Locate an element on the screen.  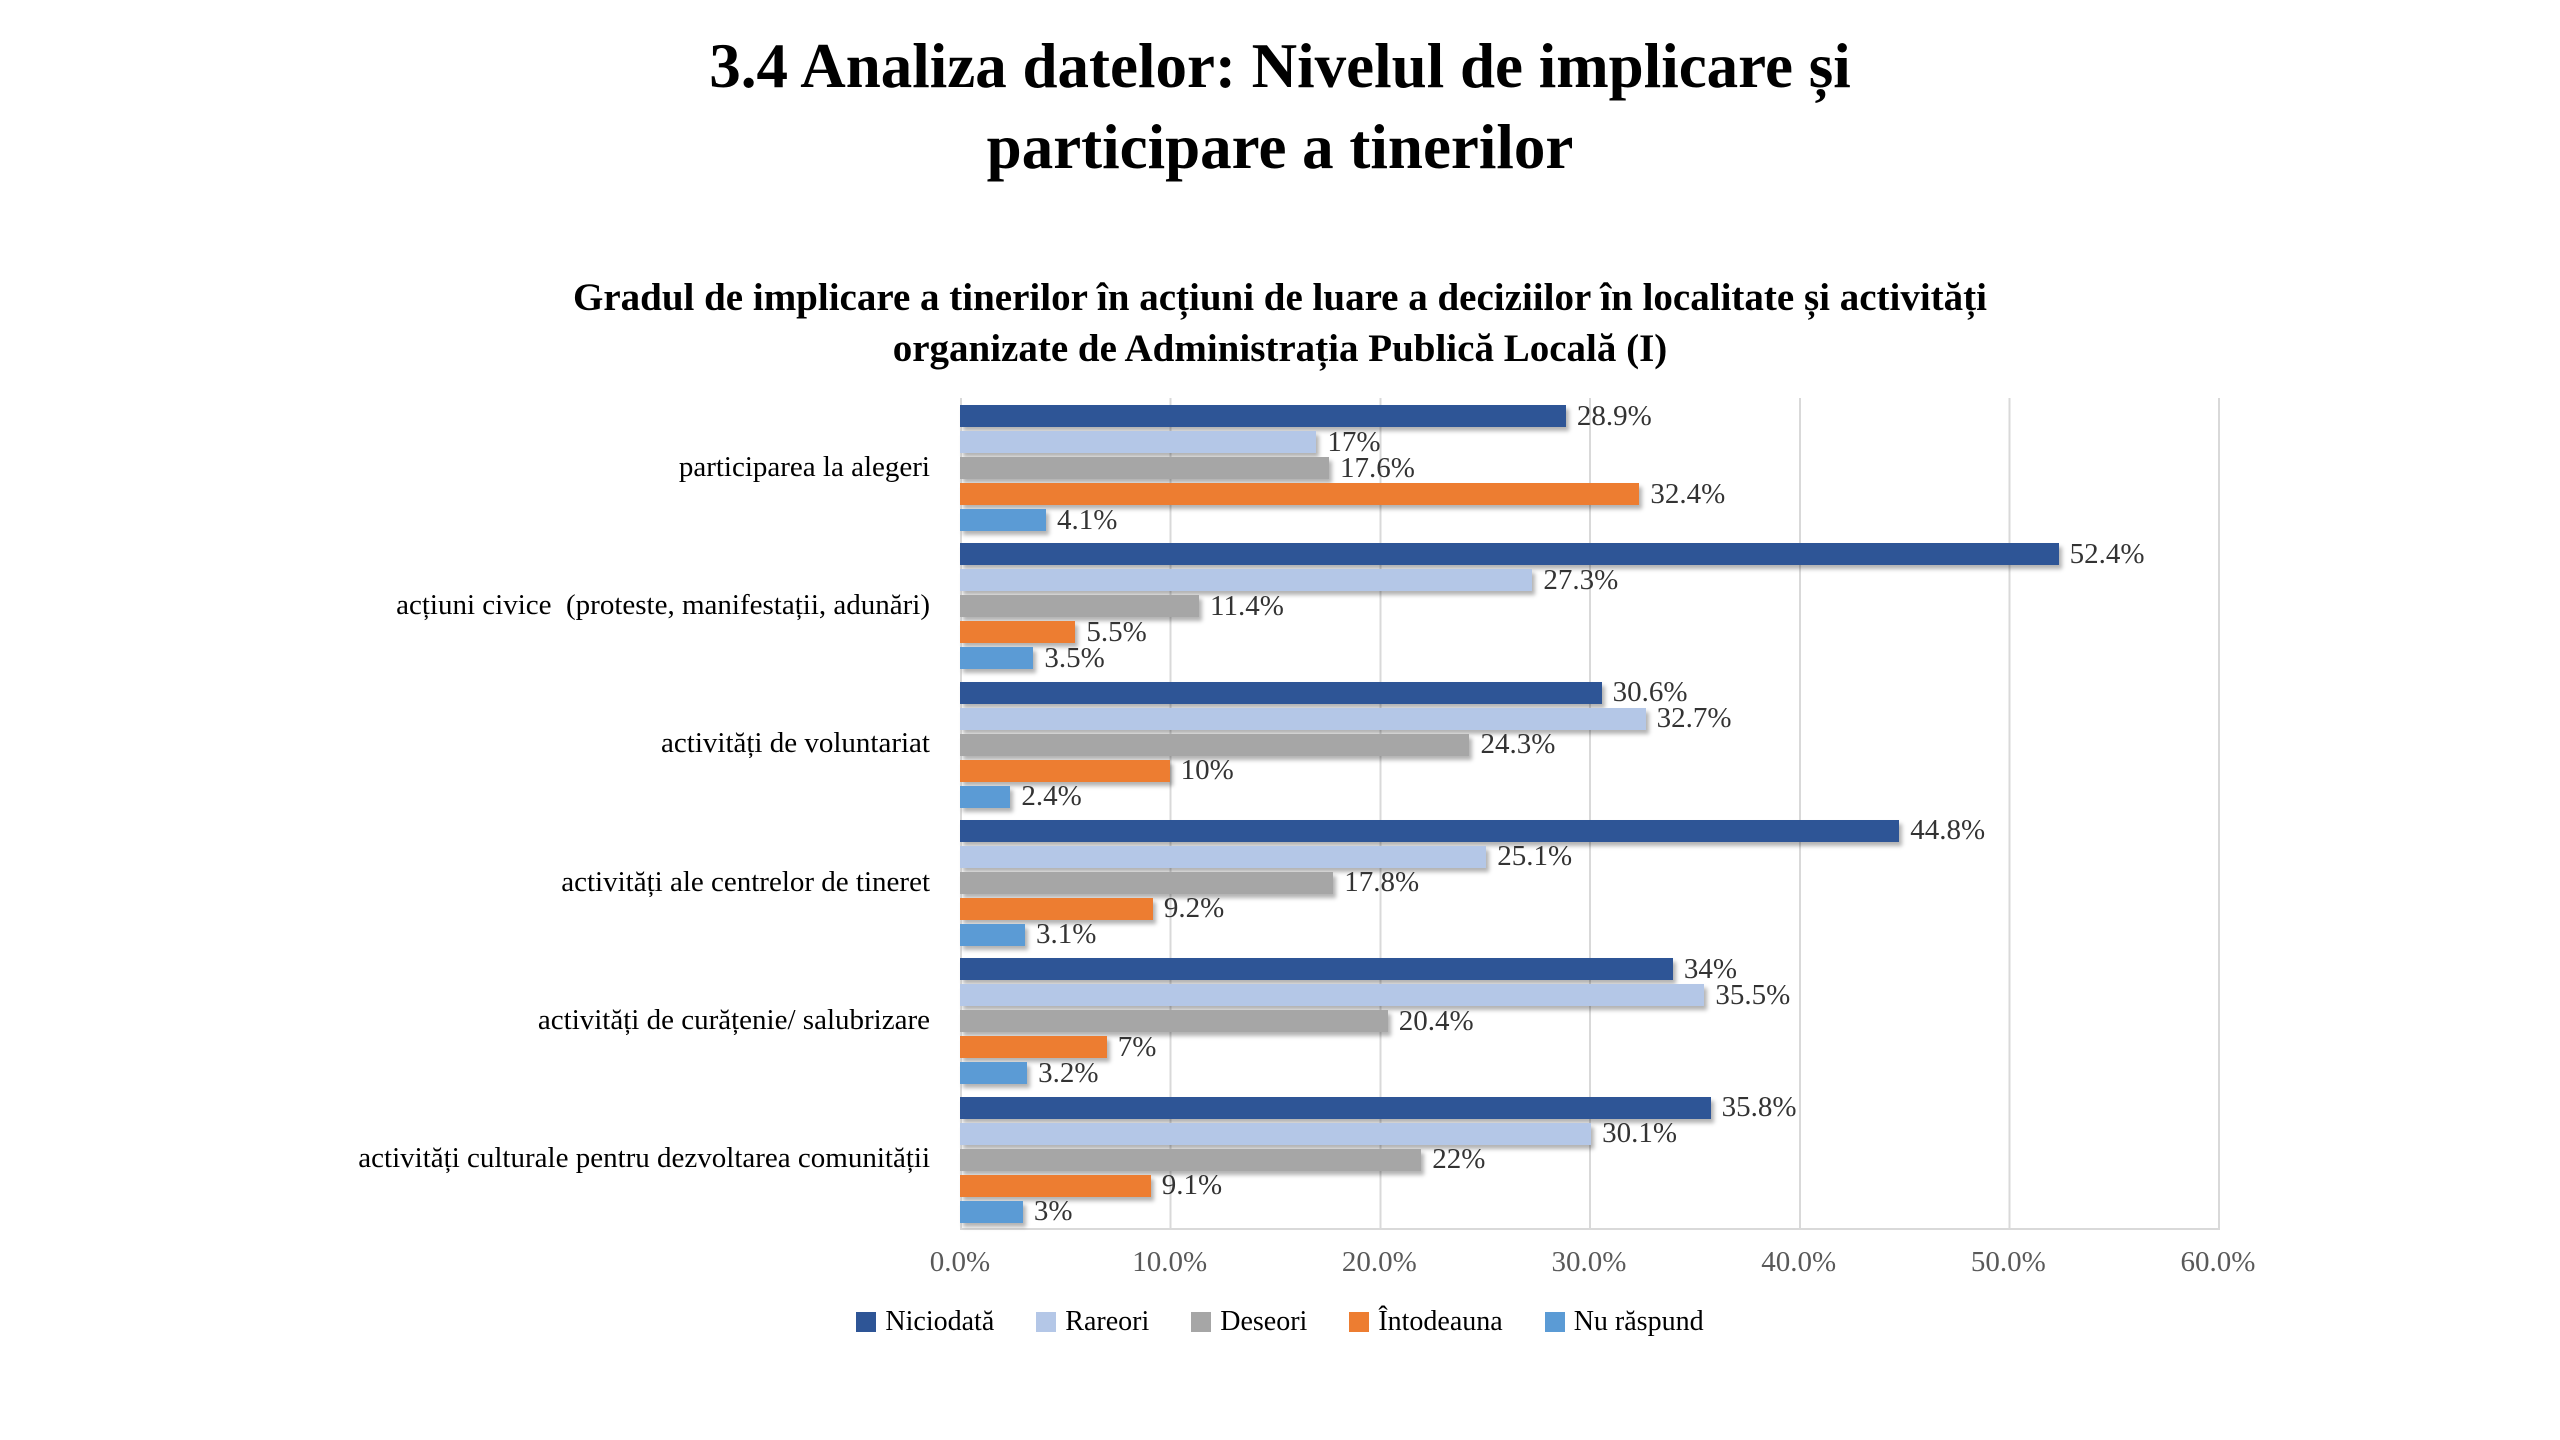
bar-line: 17% is located at coordinates (1590, 442).